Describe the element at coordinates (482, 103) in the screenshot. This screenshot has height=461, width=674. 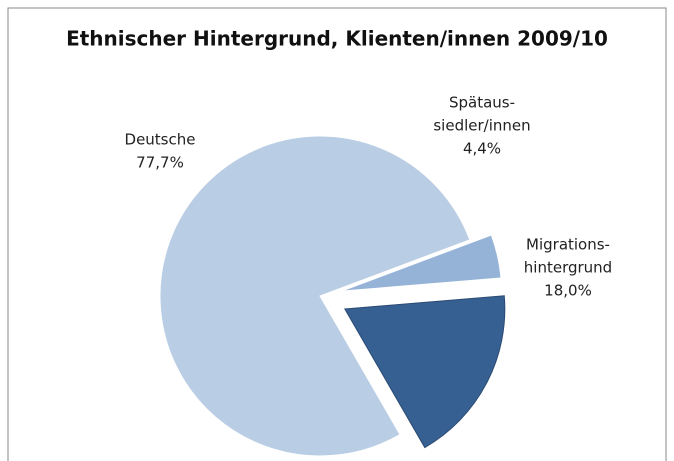
I see `slice-label: Spätaus-` at that location.